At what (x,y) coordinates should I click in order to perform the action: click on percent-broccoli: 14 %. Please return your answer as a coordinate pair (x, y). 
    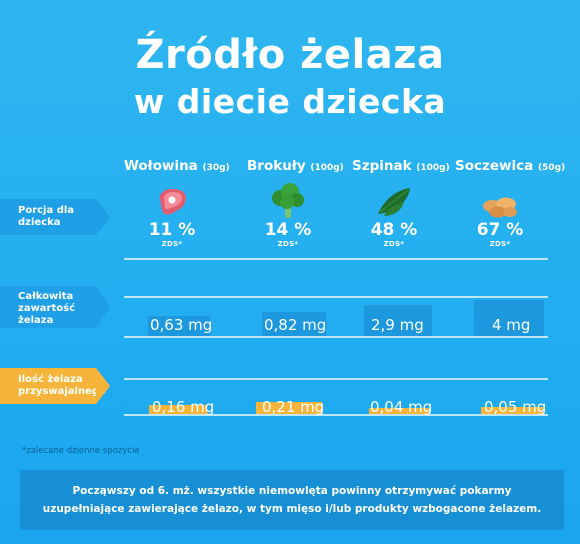
    Looking at the image, I should click on (288, 230).